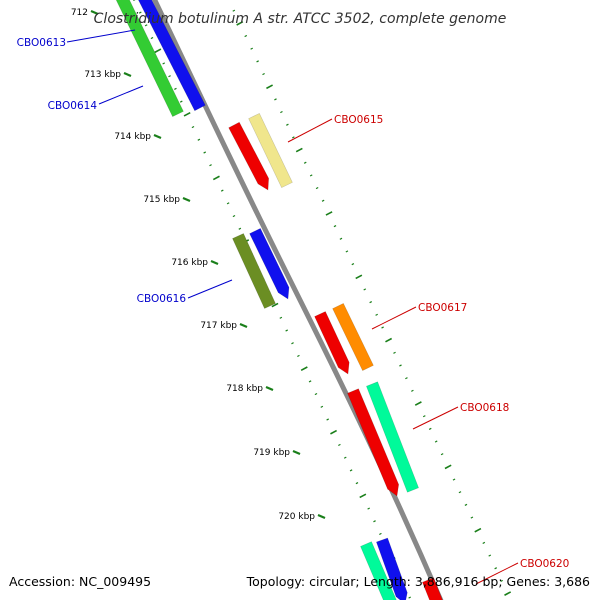 The image size is (600, 600). I want to click on gene-feature-cbo0616, so click(254, 271).